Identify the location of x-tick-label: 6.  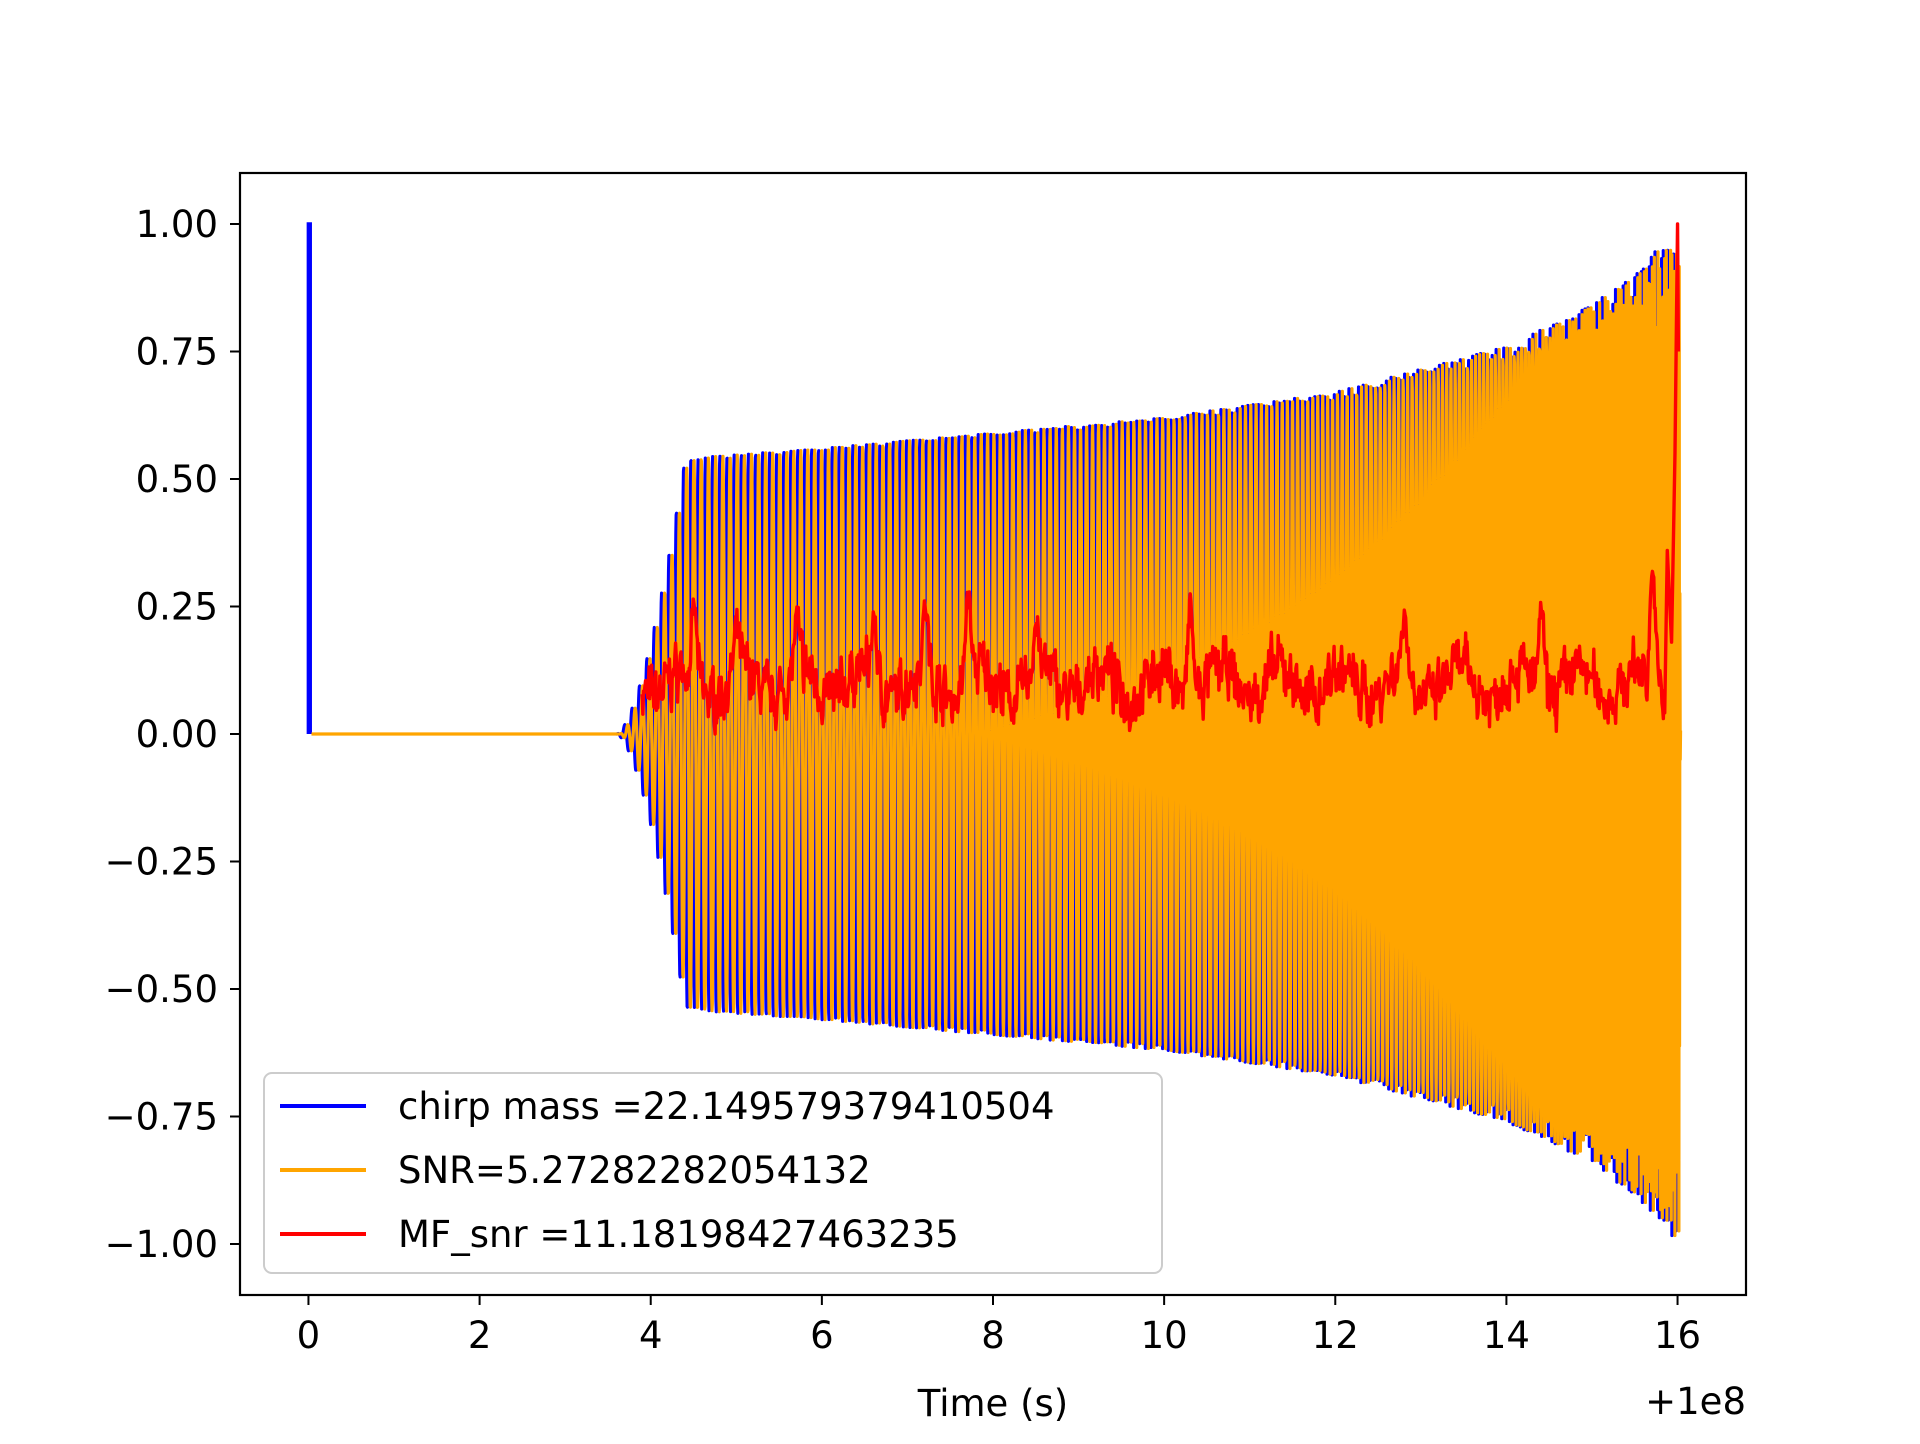
(822, 1335).